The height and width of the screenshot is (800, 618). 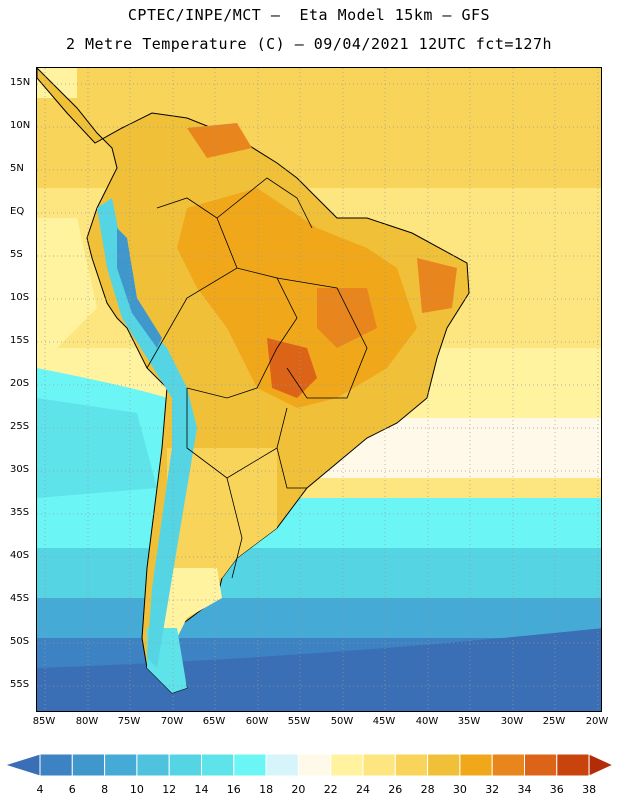 I want to click on lat-label: 30S, so click(x=20, y=469).